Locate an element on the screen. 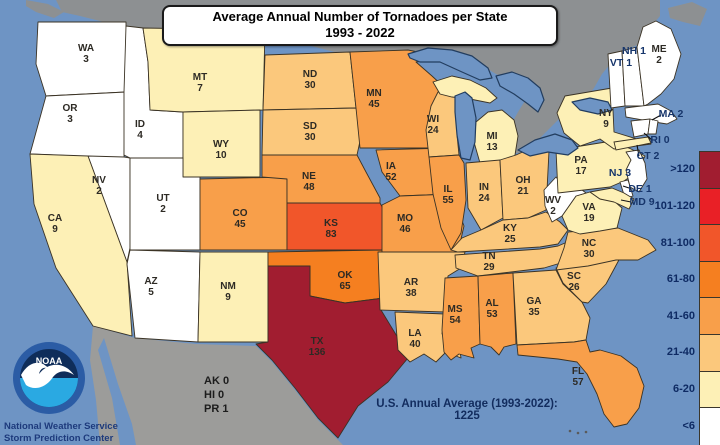 This screenshot has height=445, width=720. map-title-line2: 1993 - 2022 is located at coordinates (360, 32).